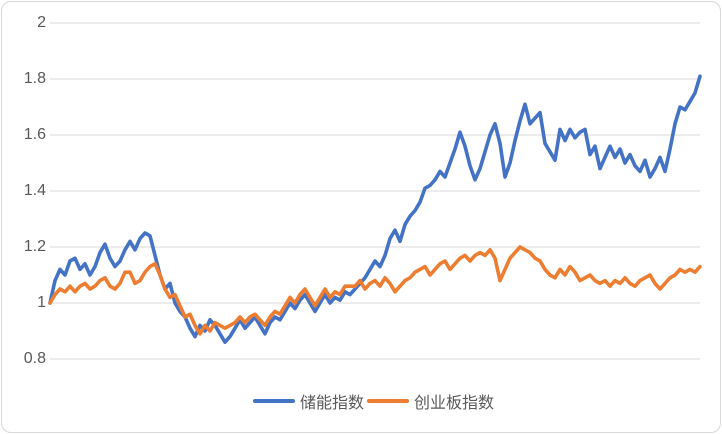  Describe the element at coordinates (34, 246) in the screenshot. I see `y-axis-tick-label: 1.2` at that location.